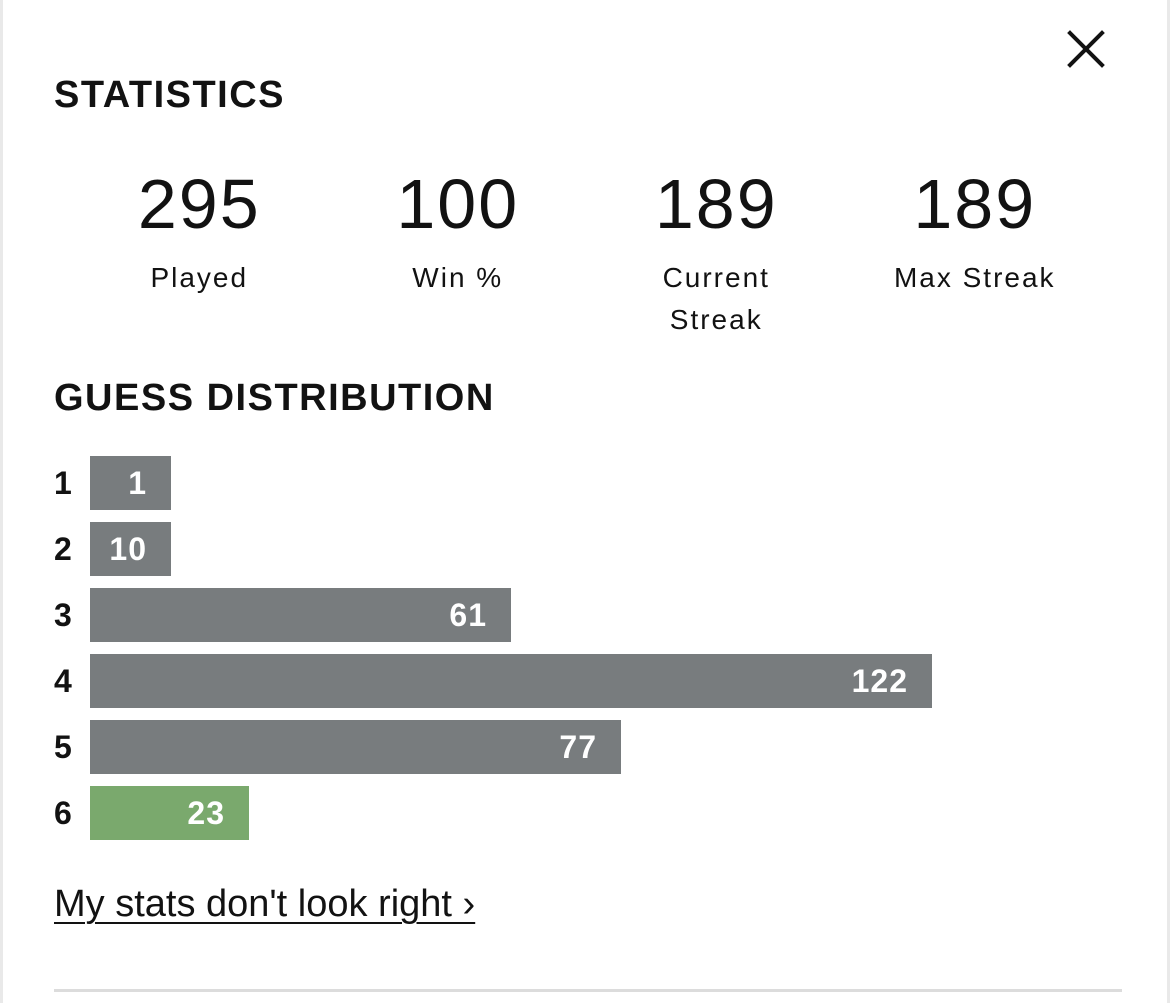 The height and width of the screenshot is (1003, 1170). What do you see at coordinates (716, 298) in the screenshot?
I see `stat-label: Current Streak` at bounding box center [716, 298].